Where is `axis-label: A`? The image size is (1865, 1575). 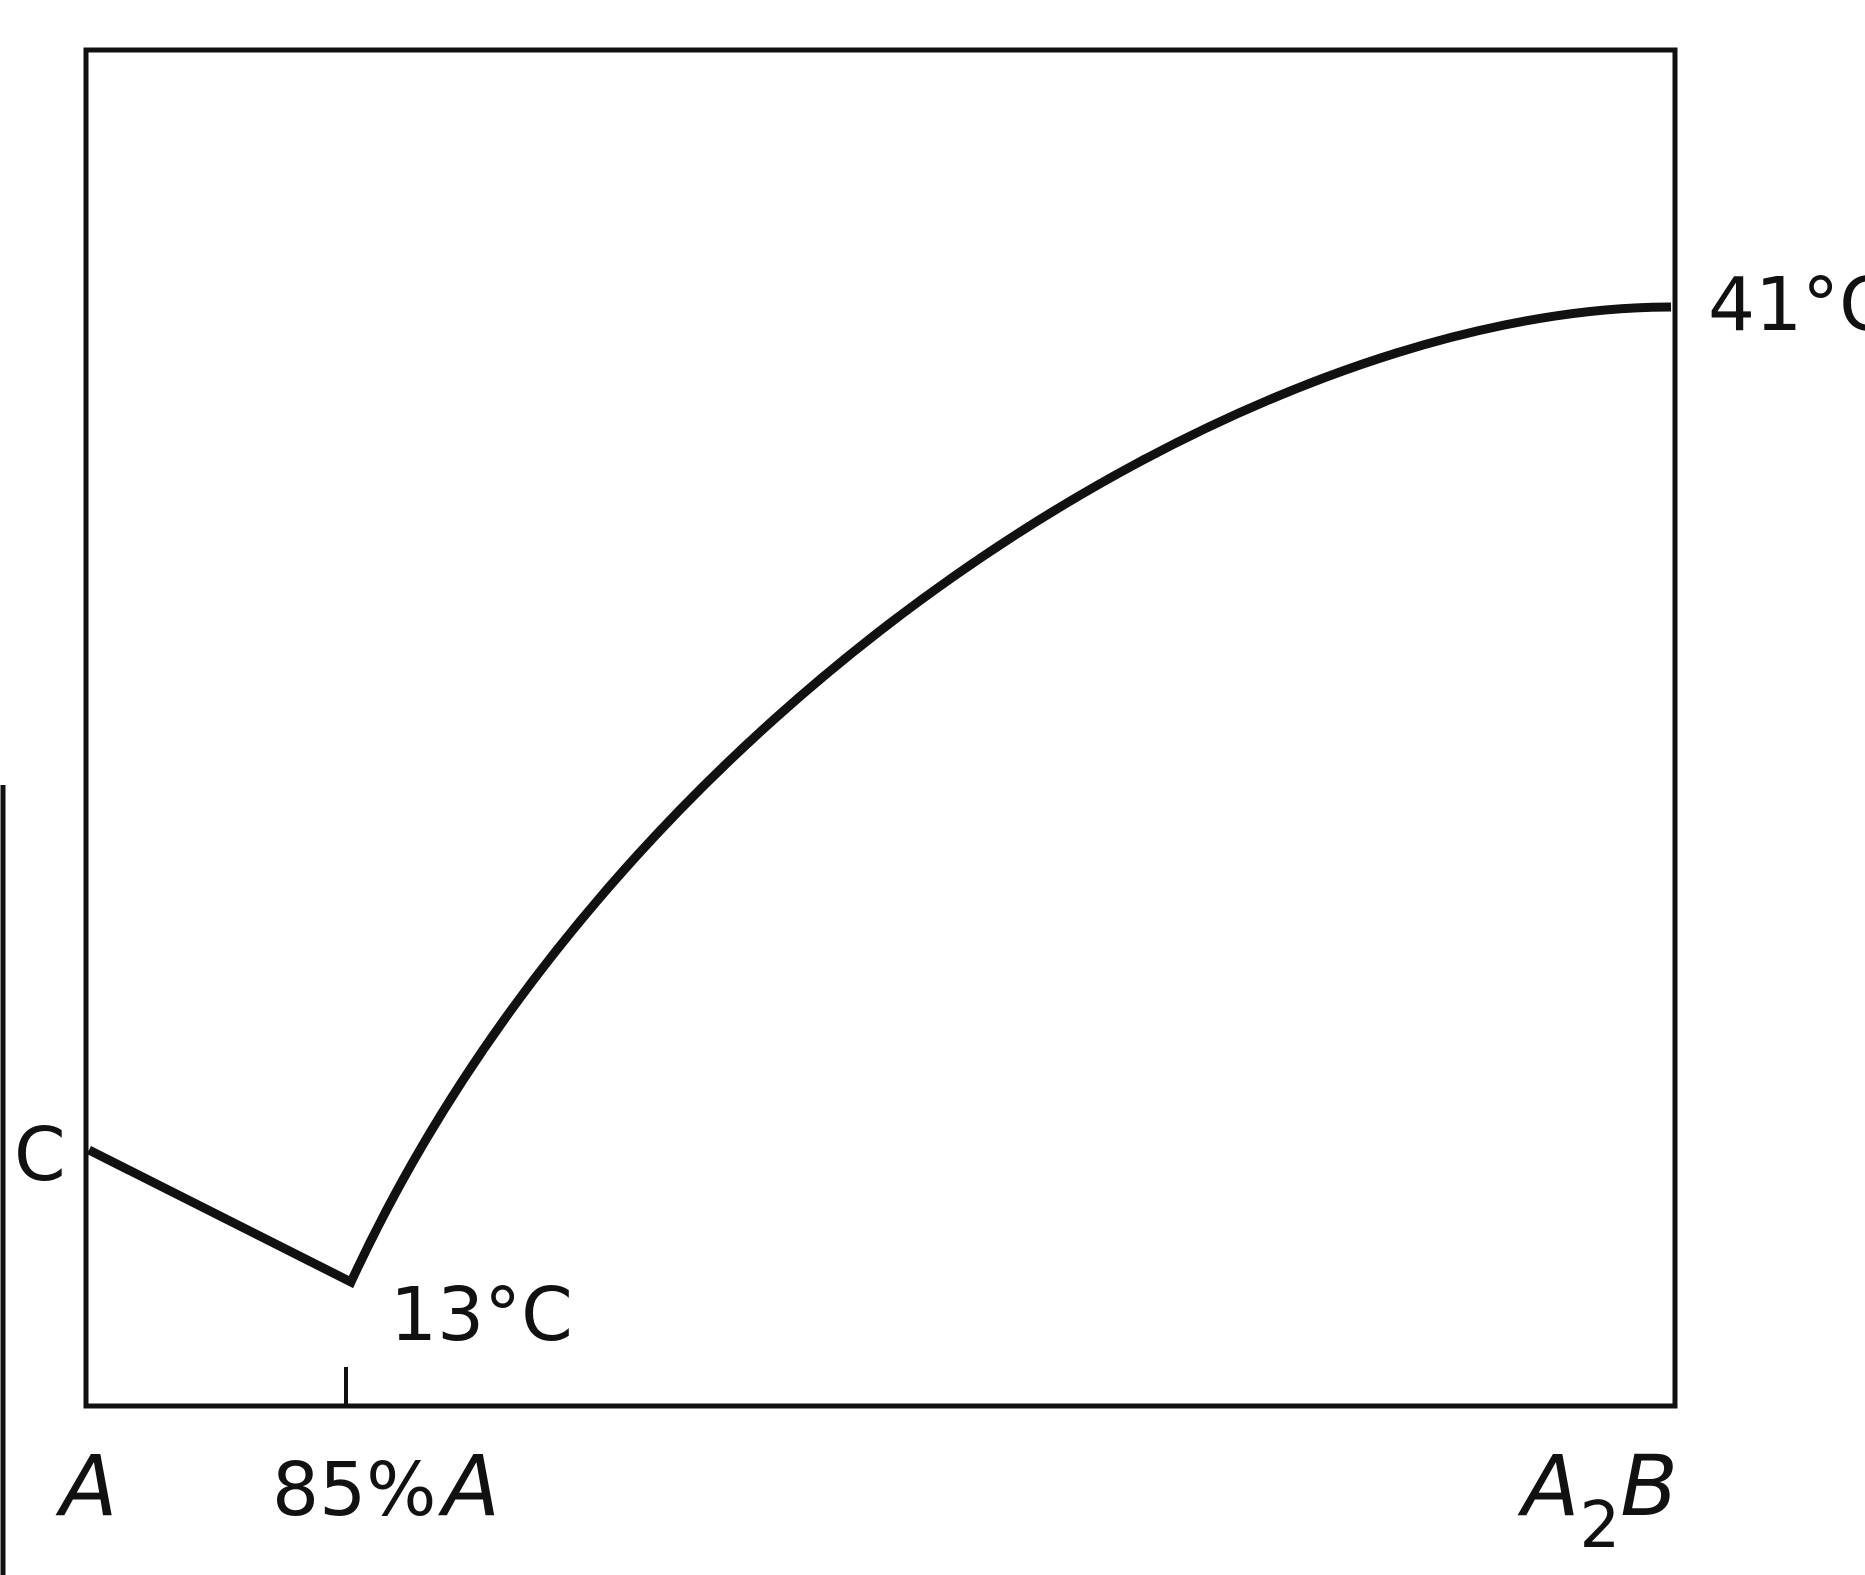 axis-label: A is located at coordinates (86, 1486).